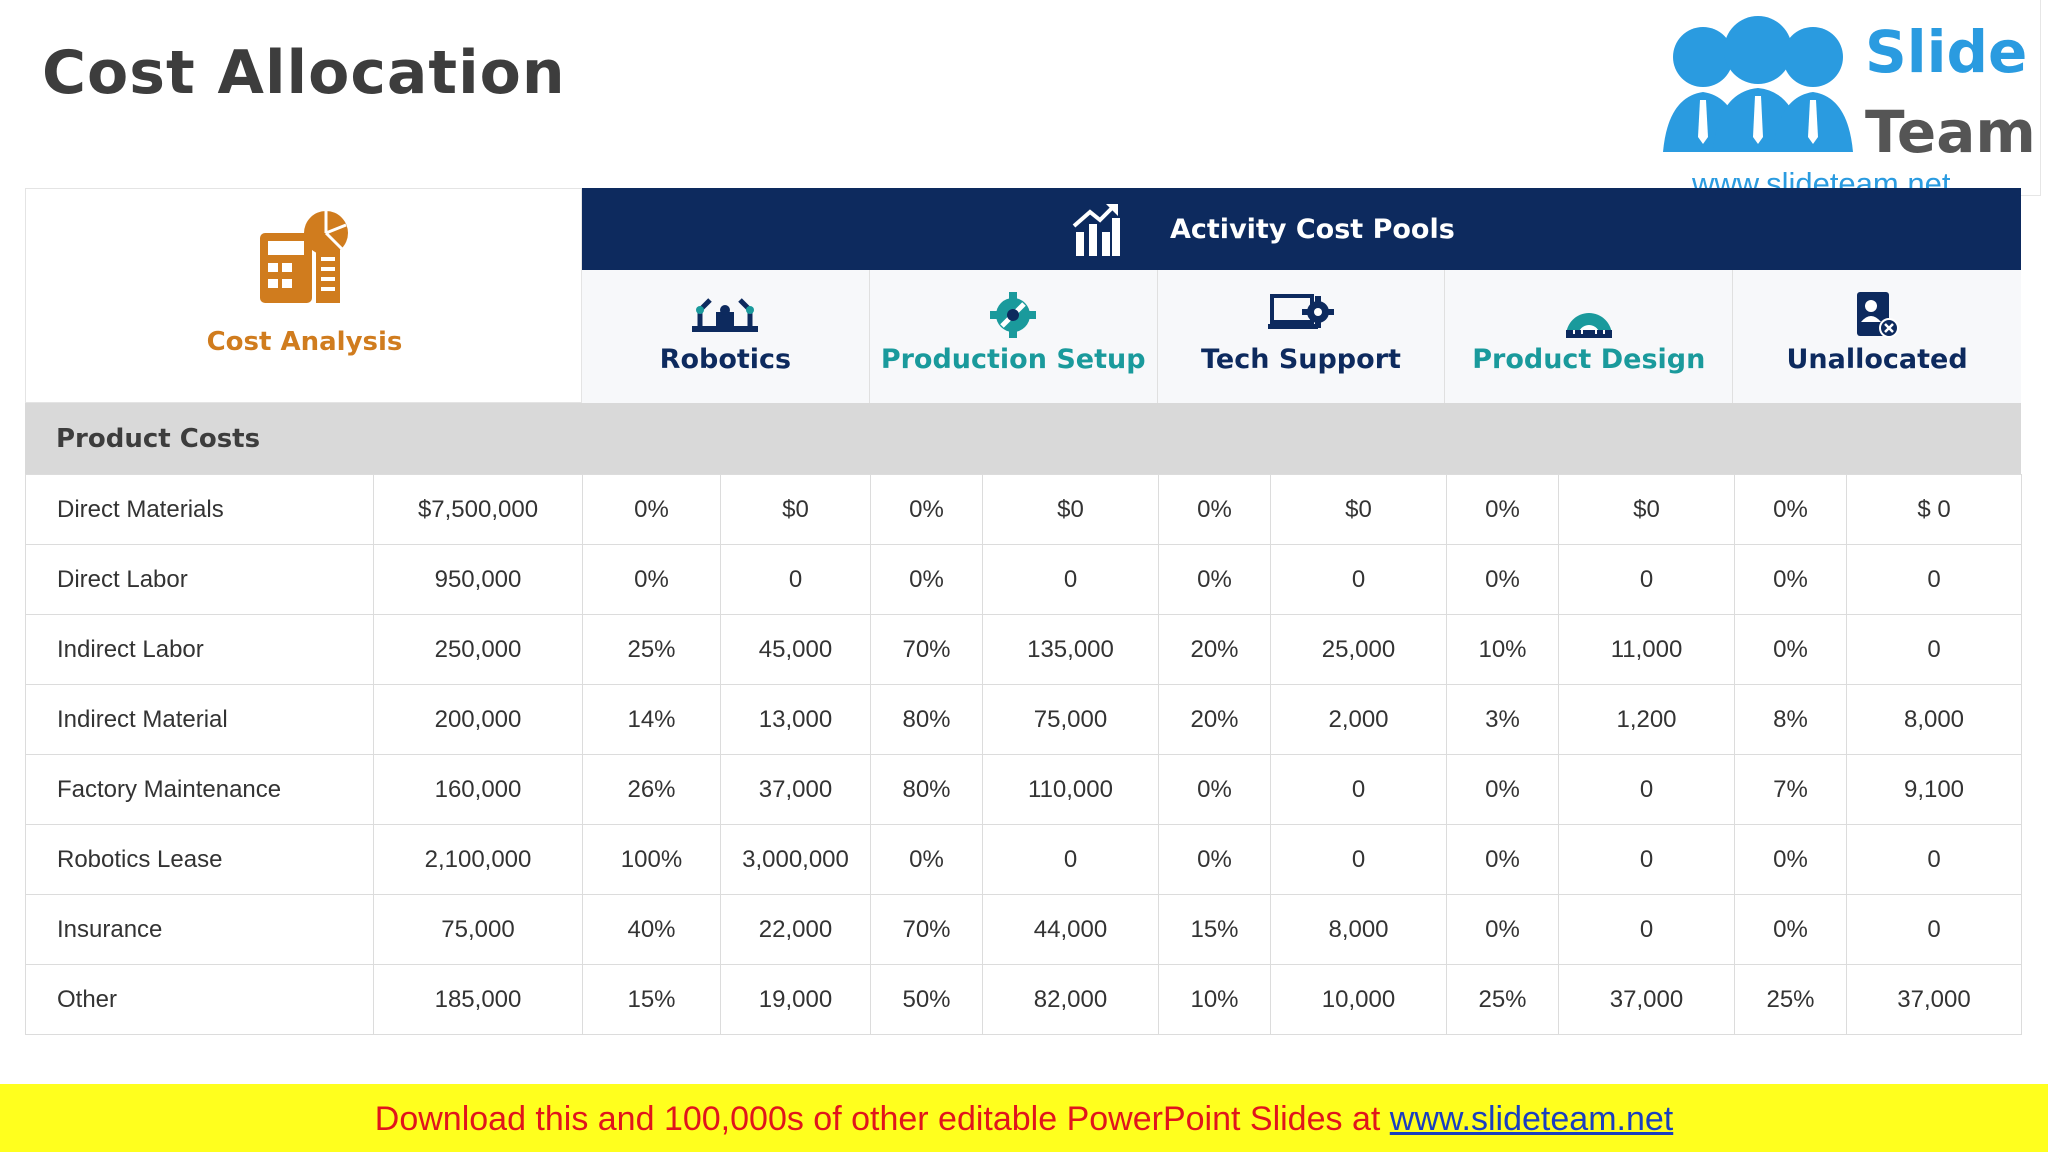  What do you see at coordinates (478, 999) in the screenshot?
I see `row-total-cell: 185,000` at bounding box center [478, 999].